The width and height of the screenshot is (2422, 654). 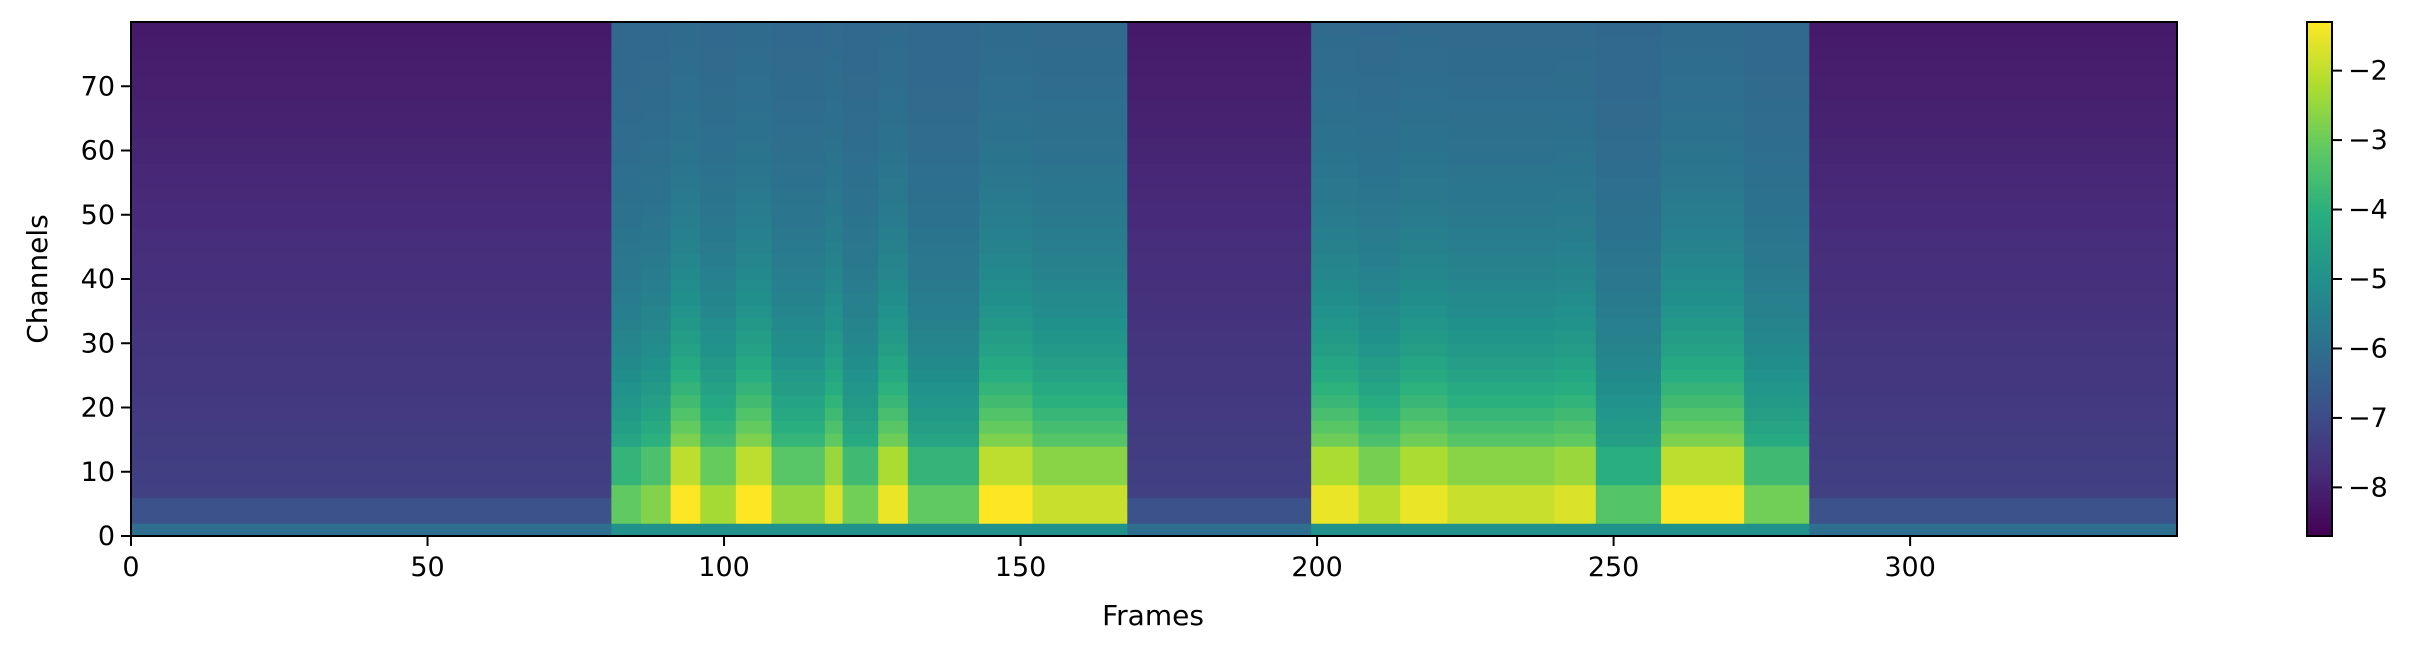 I want to click on y-tick-label: 70, so click(x=98, y=86).